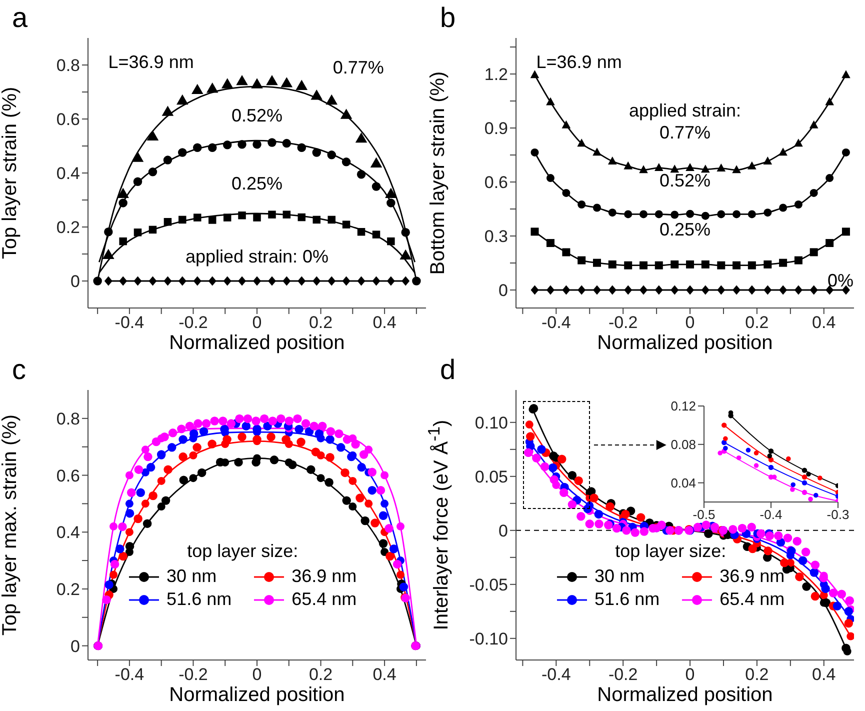 The height and width of the screenshot is (711, 865). What do you see at coordinates (496, 74) in the screenshot?
I see `y-tick-label: 1.2` at bounding box center [496, 74].